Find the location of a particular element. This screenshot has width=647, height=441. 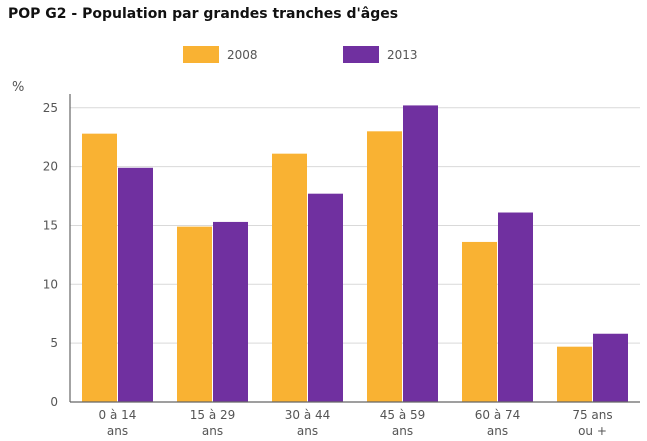

x-tick-label-2-line2: ans is located at coordinates (307, 431).